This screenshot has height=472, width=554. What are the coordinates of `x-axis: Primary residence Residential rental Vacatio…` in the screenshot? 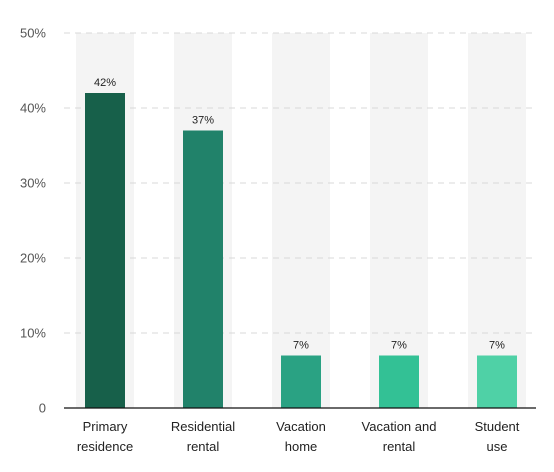 It's located at (298, 436).